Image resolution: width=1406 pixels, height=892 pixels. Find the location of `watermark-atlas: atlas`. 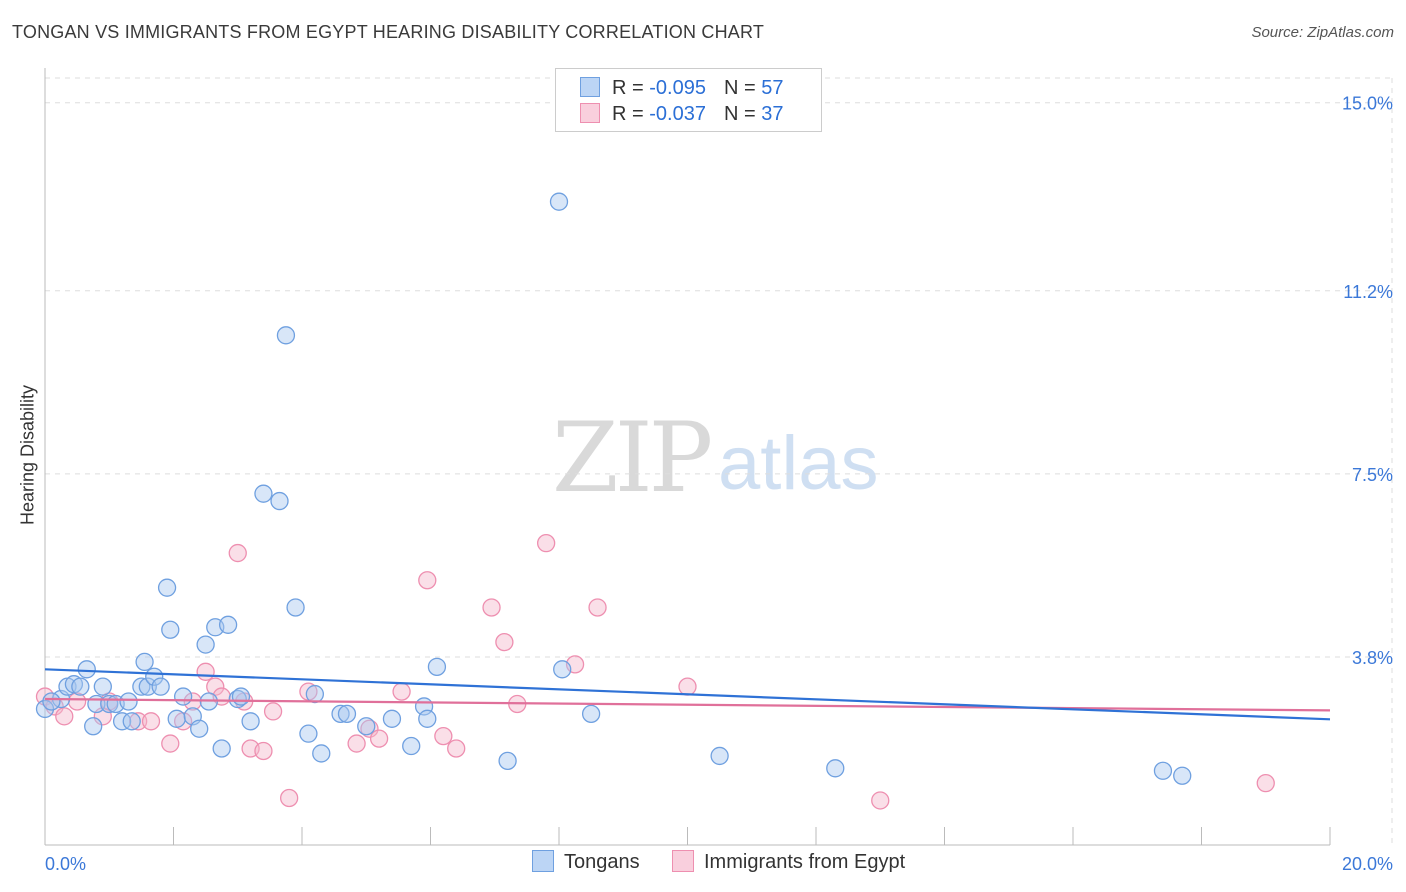

watermark-atlas: atlas is located at coordinates (798, 463).